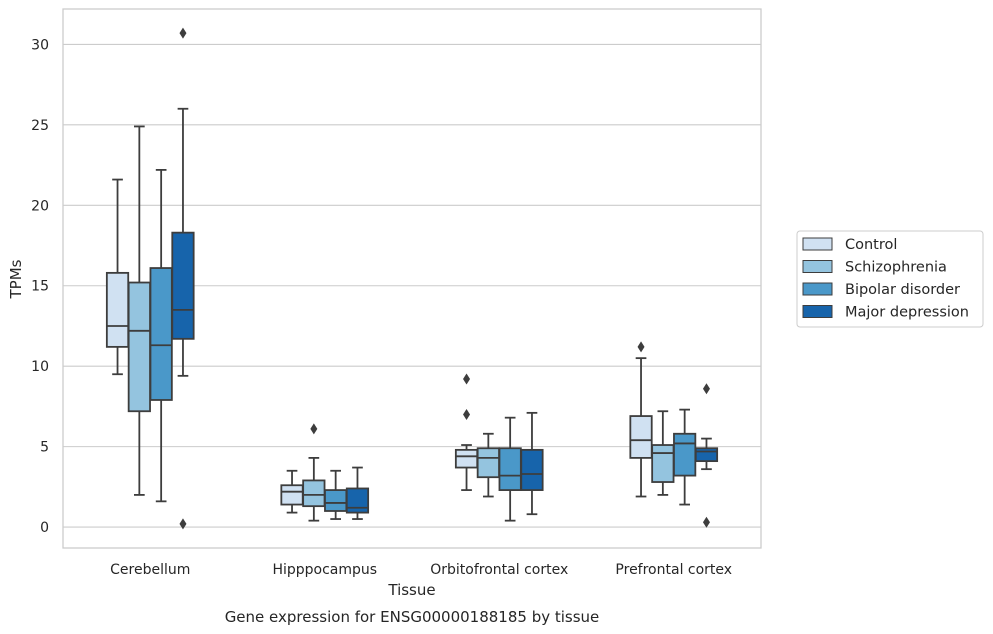 This screenshot has width=993, height=634. What do you see at coordinates (40, 126) in the screenshot?
I see `y-tick-label: 25` at bounding box center [40, 126].